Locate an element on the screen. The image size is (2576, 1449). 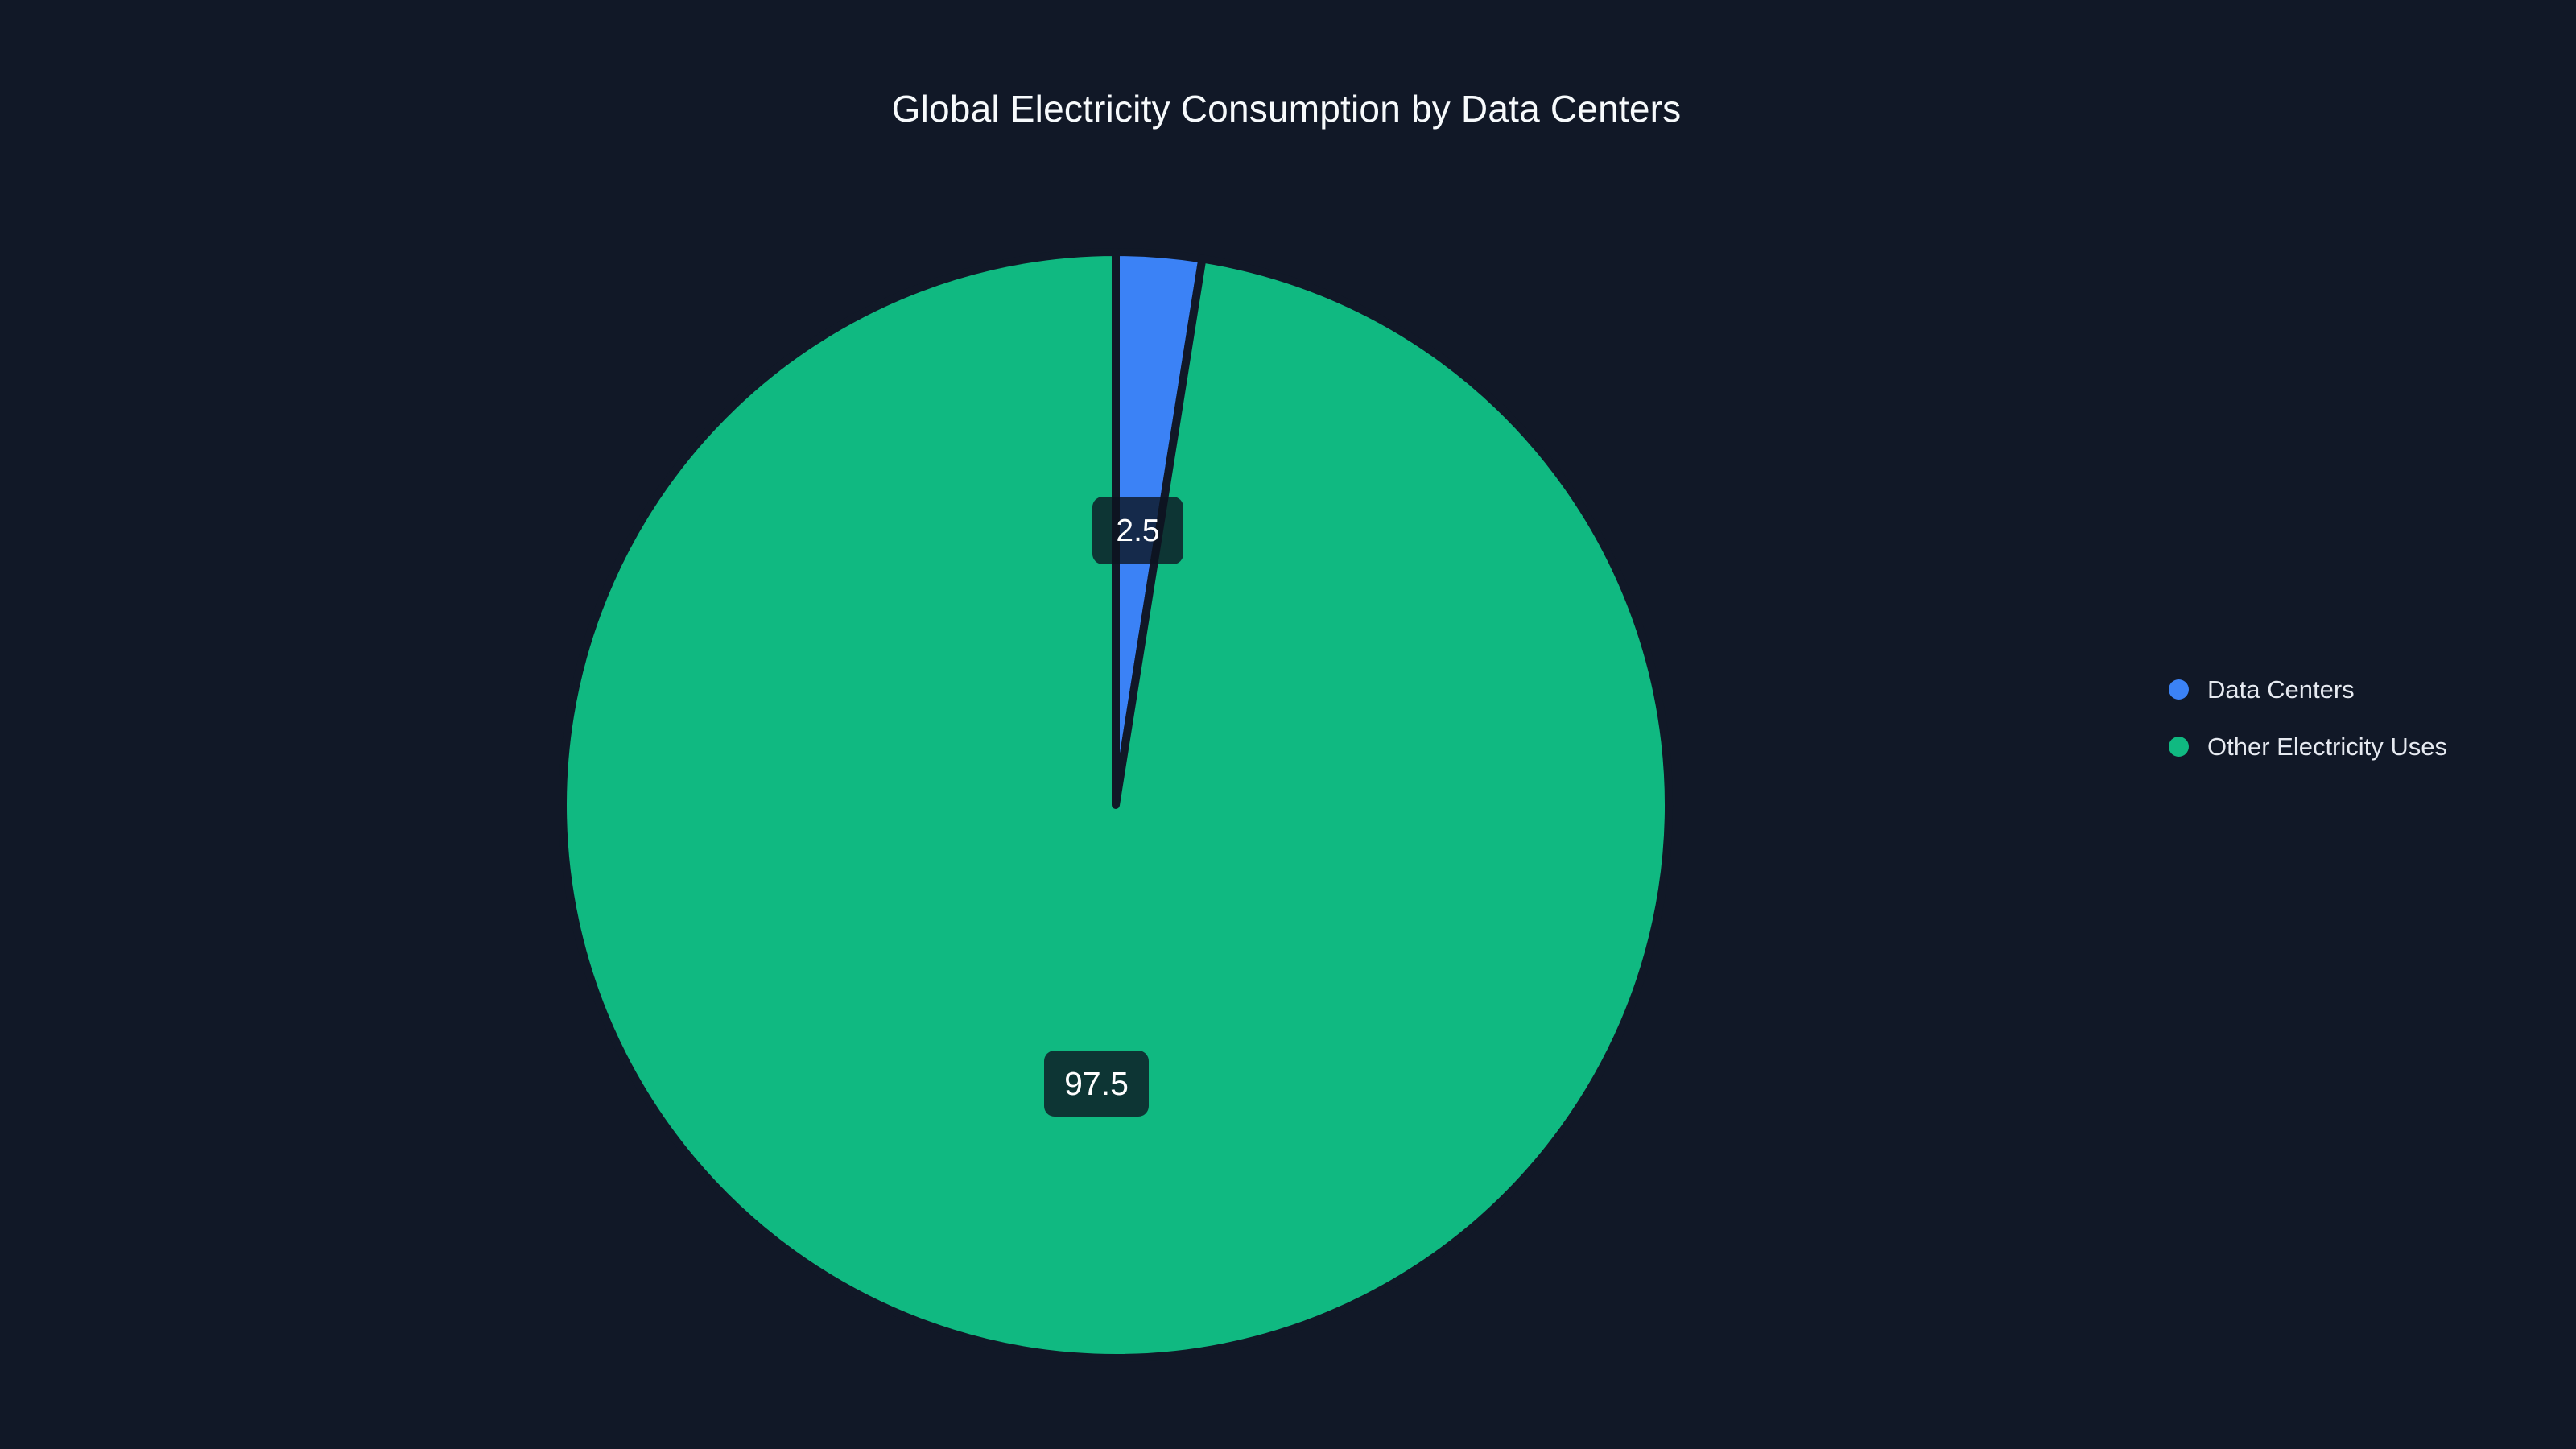
slice-value-text: 97.5 is located at coordinates (1096, 1083).